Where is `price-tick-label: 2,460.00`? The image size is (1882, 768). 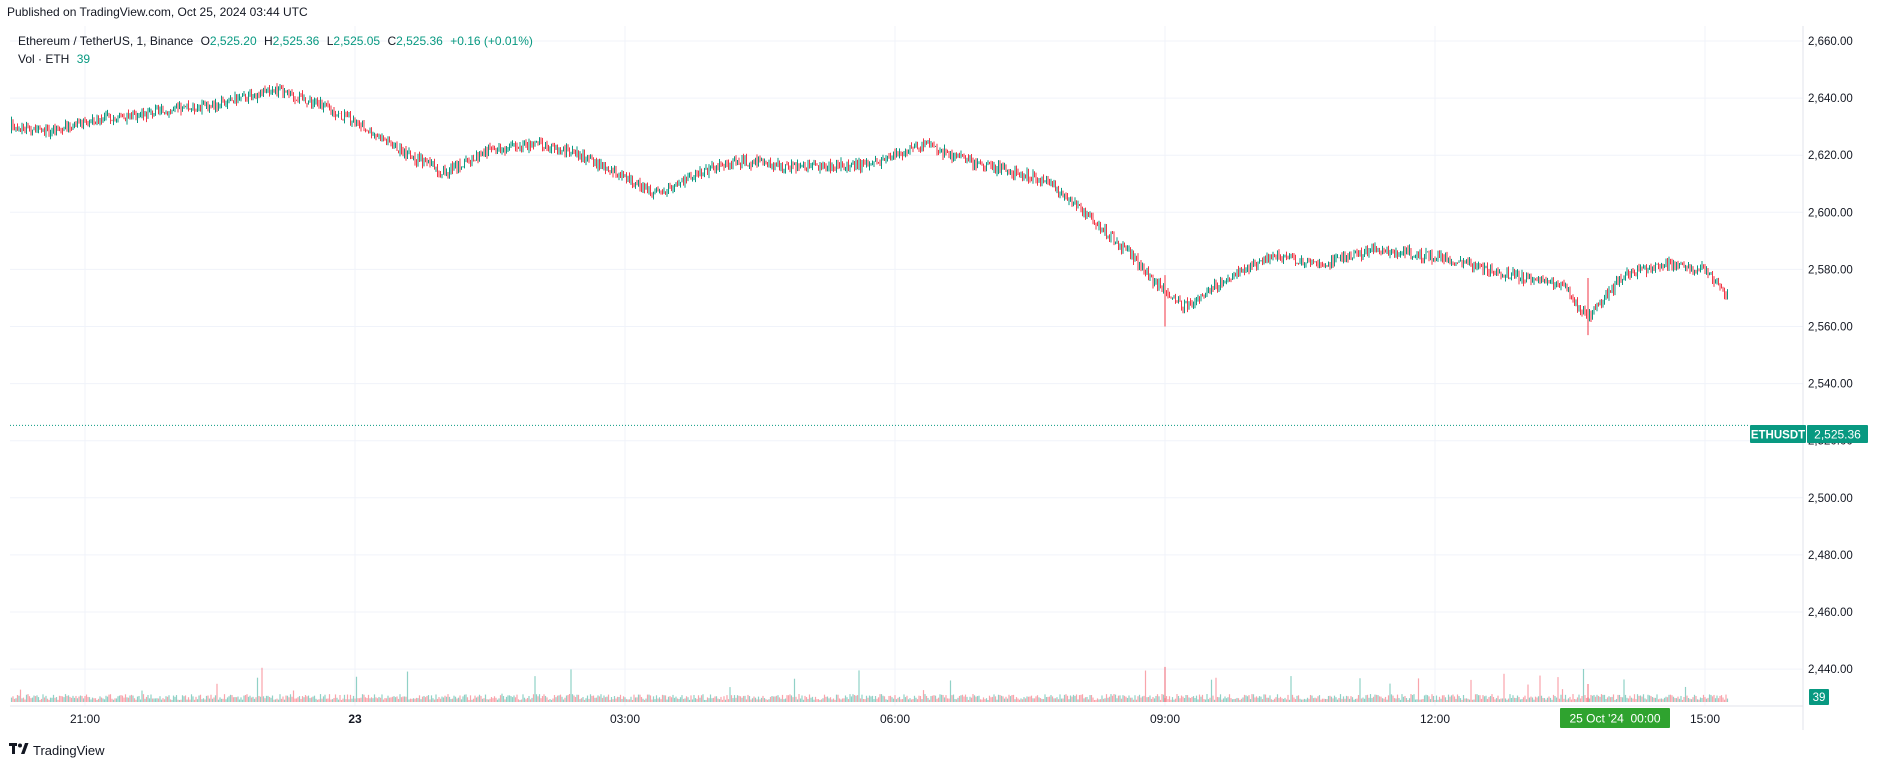 price-tick-label: 2,460.00 is located at coordinates (1830, 613).